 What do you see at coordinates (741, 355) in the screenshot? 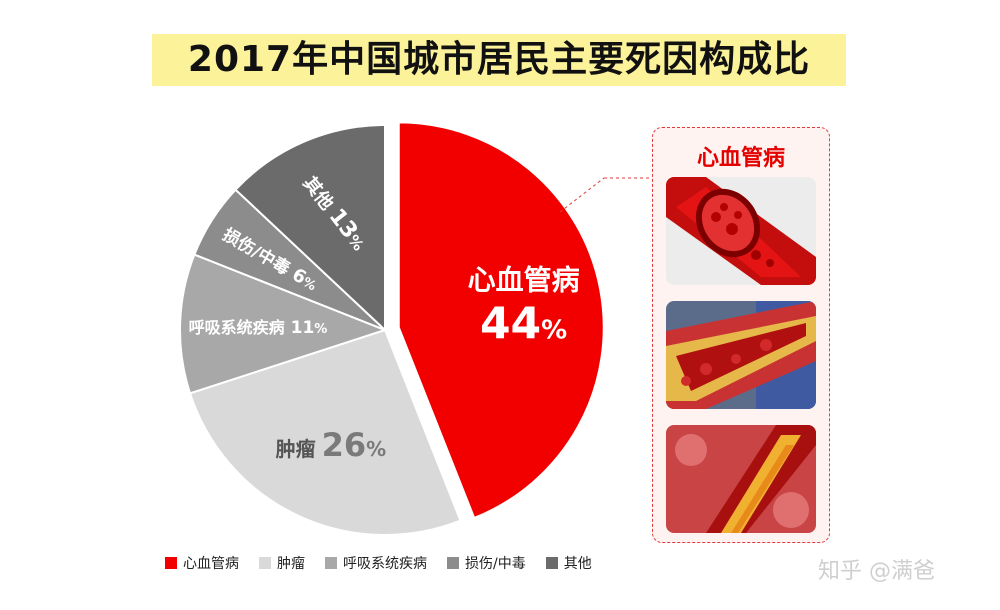
I see `plaque-image` at bounding box center [741, 355].